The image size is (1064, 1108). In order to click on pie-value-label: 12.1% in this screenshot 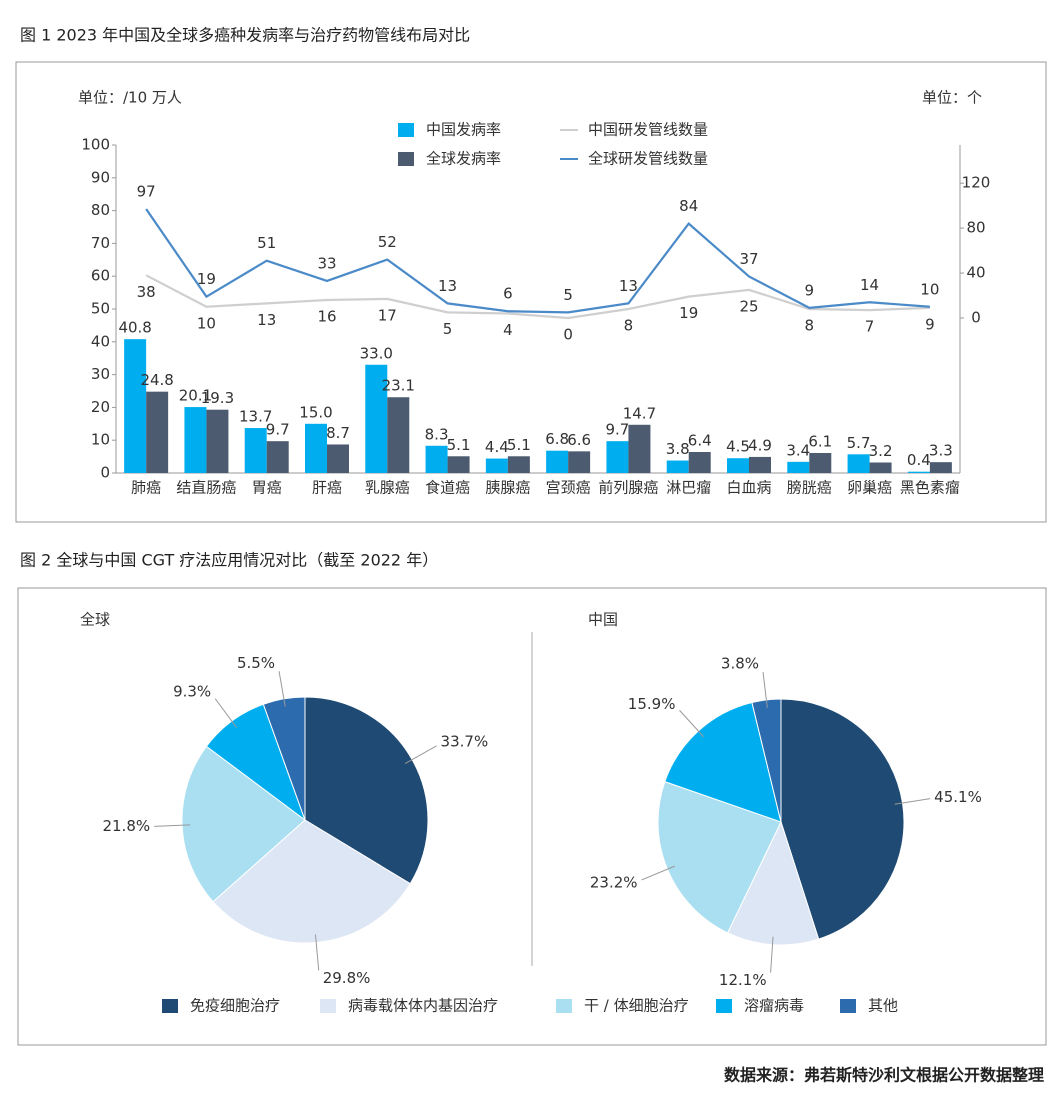, I will do `click(743, 980)`.